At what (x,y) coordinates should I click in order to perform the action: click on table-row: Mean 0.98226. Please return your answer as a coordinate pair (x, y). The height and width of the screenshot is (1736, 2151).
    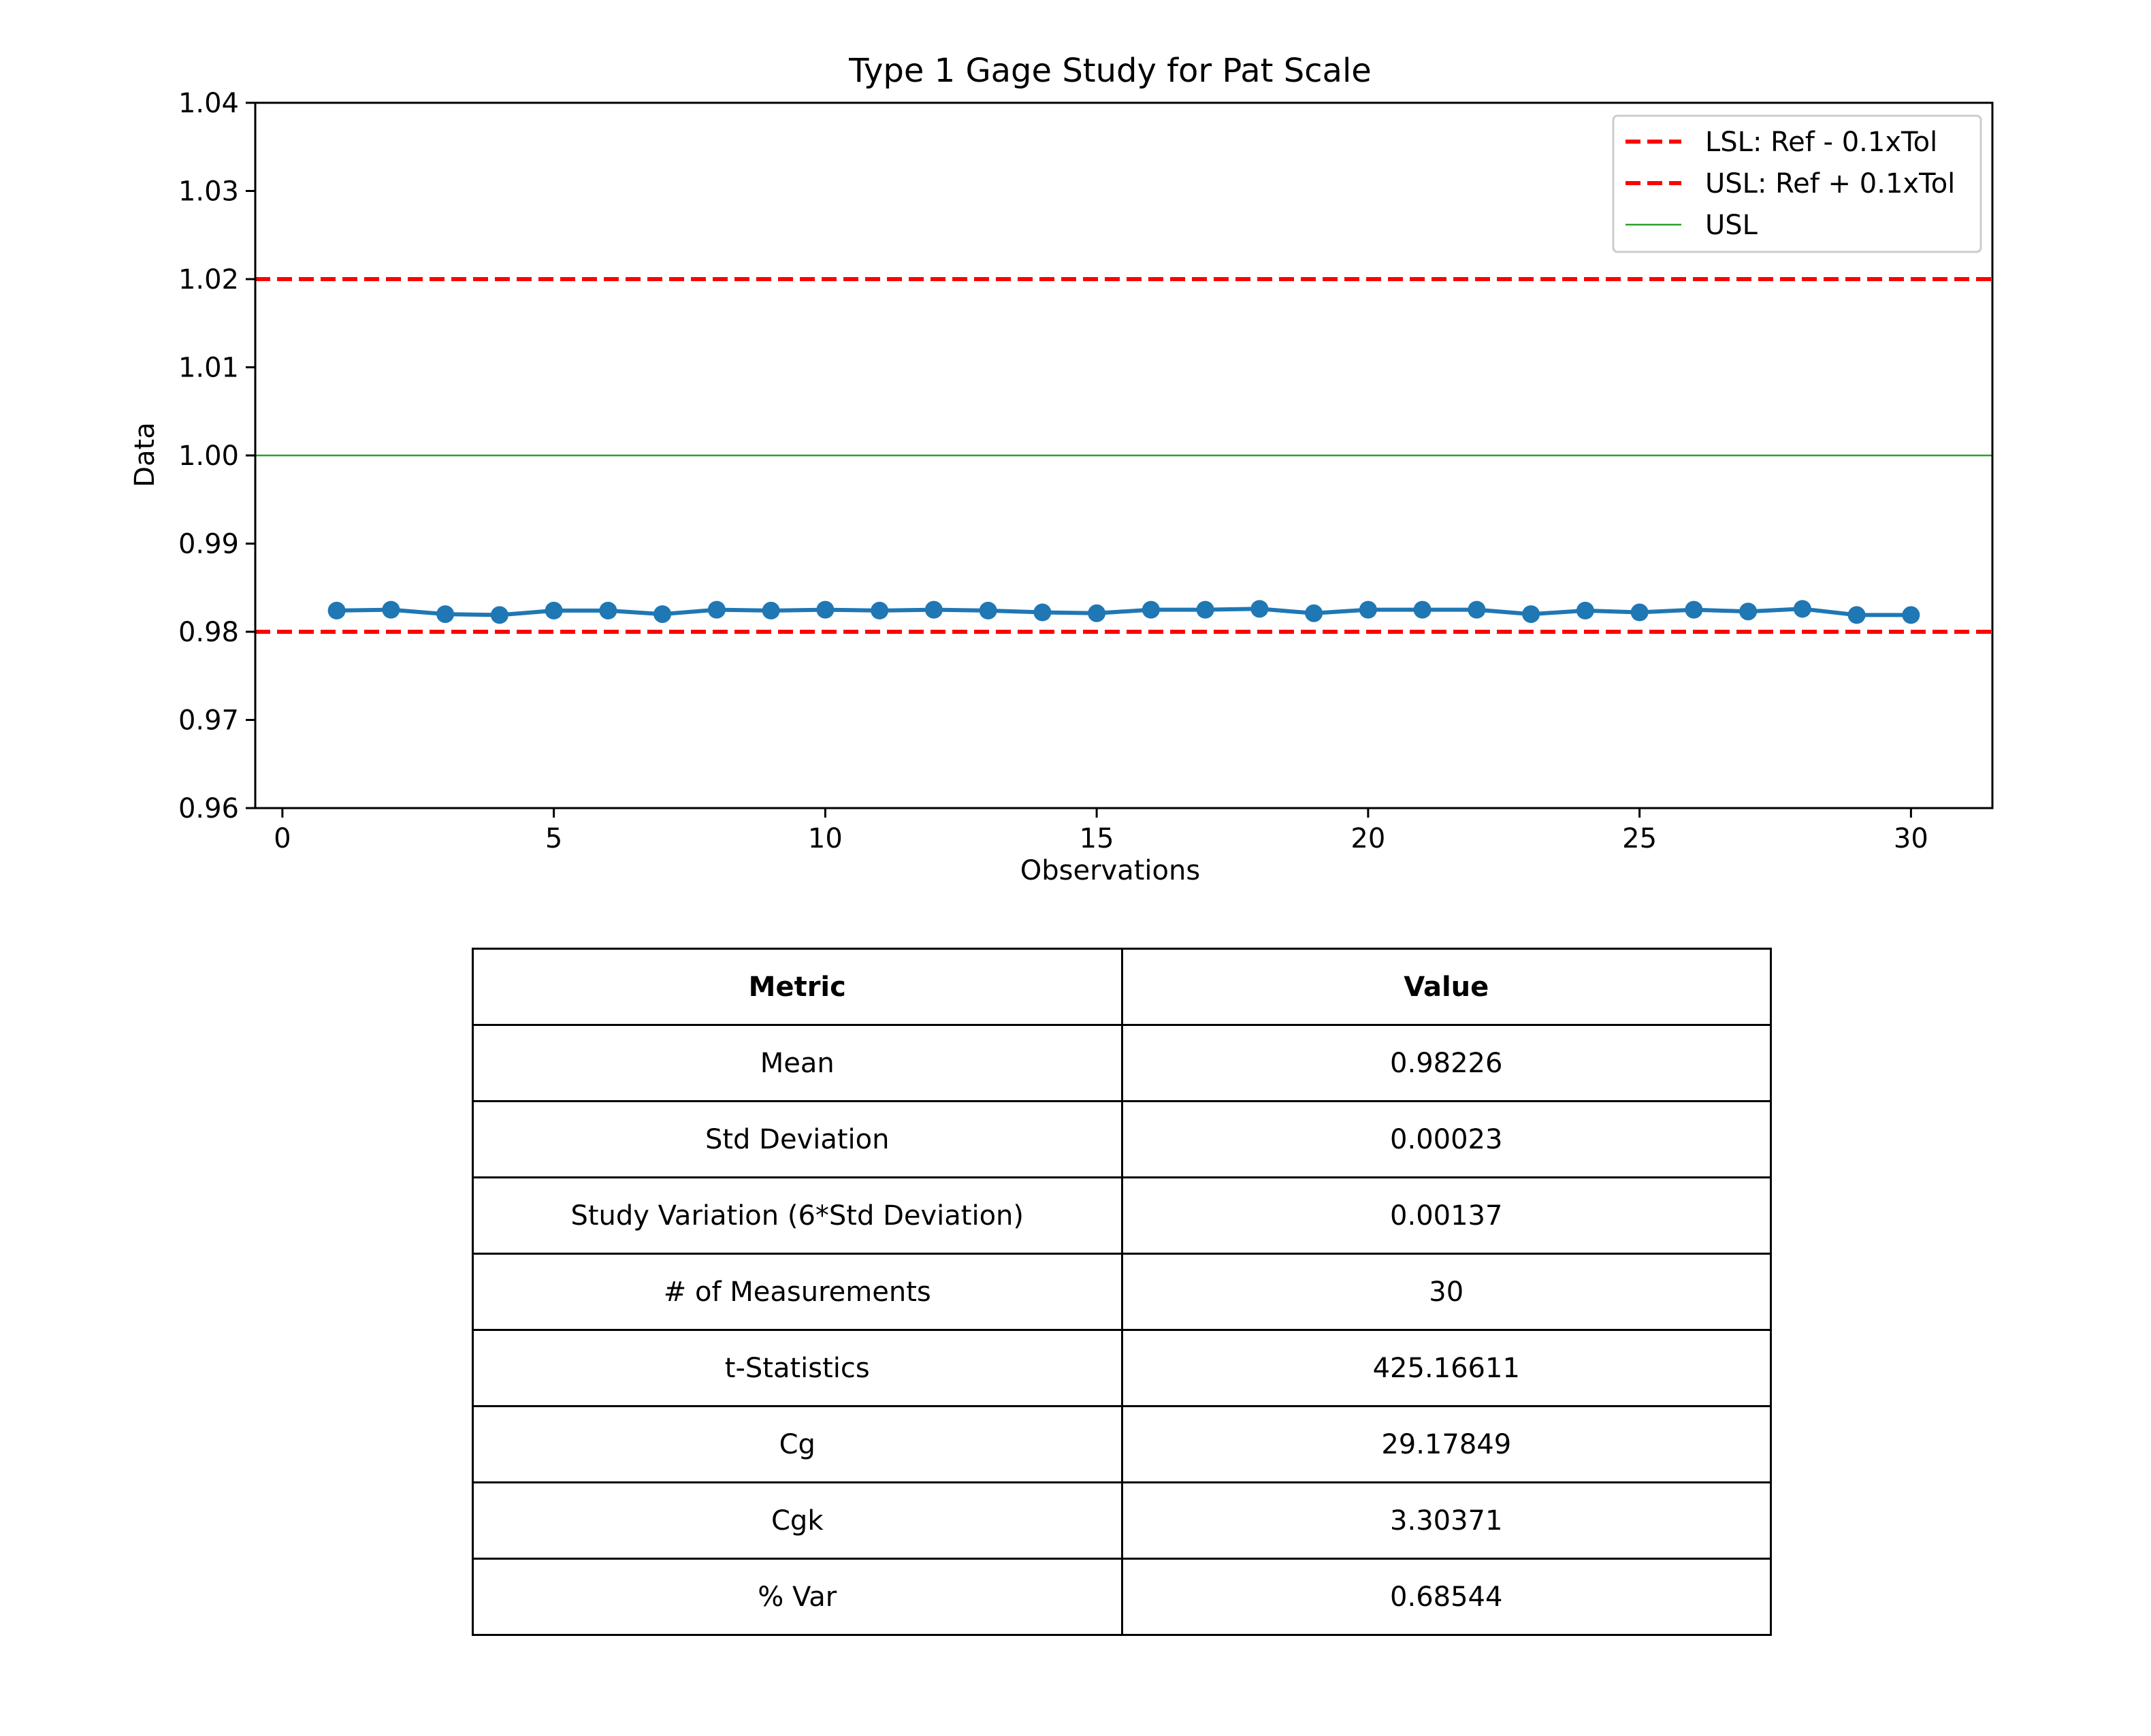
    Looking at the image, I should click on (1122, 1063).